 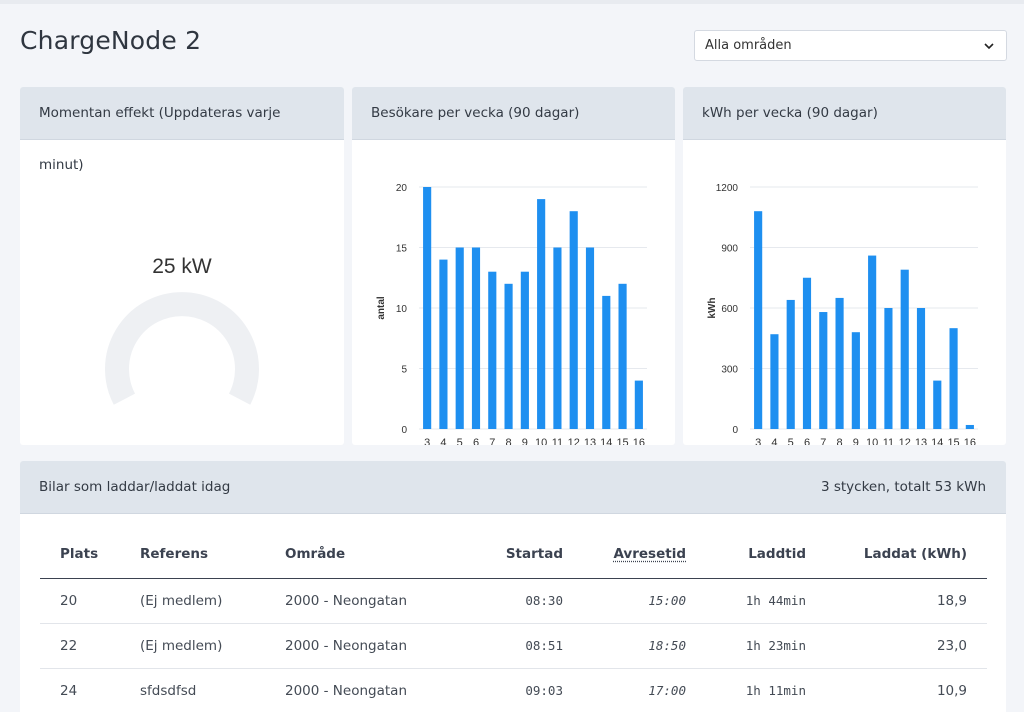 I want to click on col-laddtid: Laddtid, so click(x=766, y=555).